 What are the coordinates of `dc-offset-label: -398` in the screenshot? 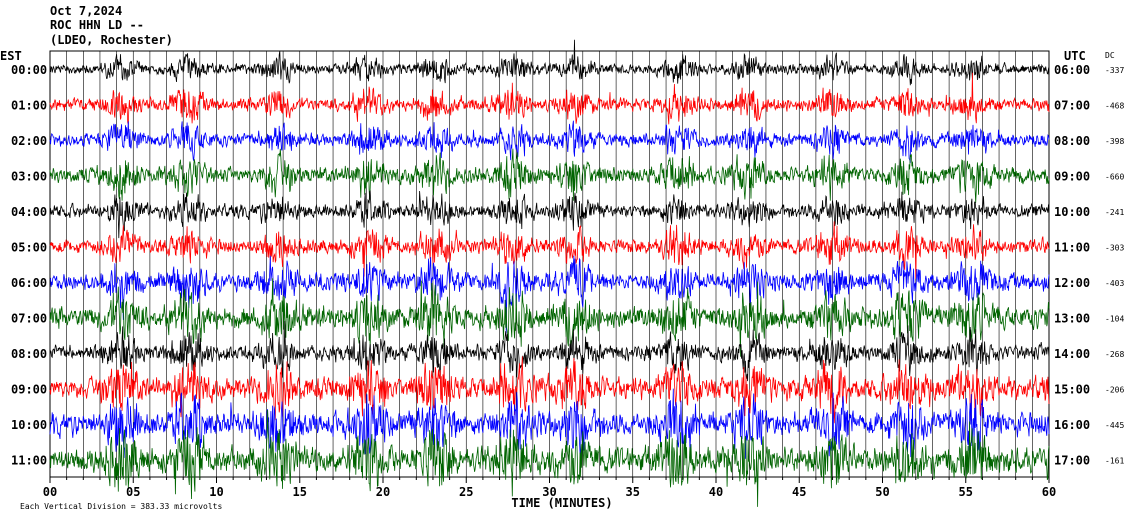 It's located at (1114, 141).